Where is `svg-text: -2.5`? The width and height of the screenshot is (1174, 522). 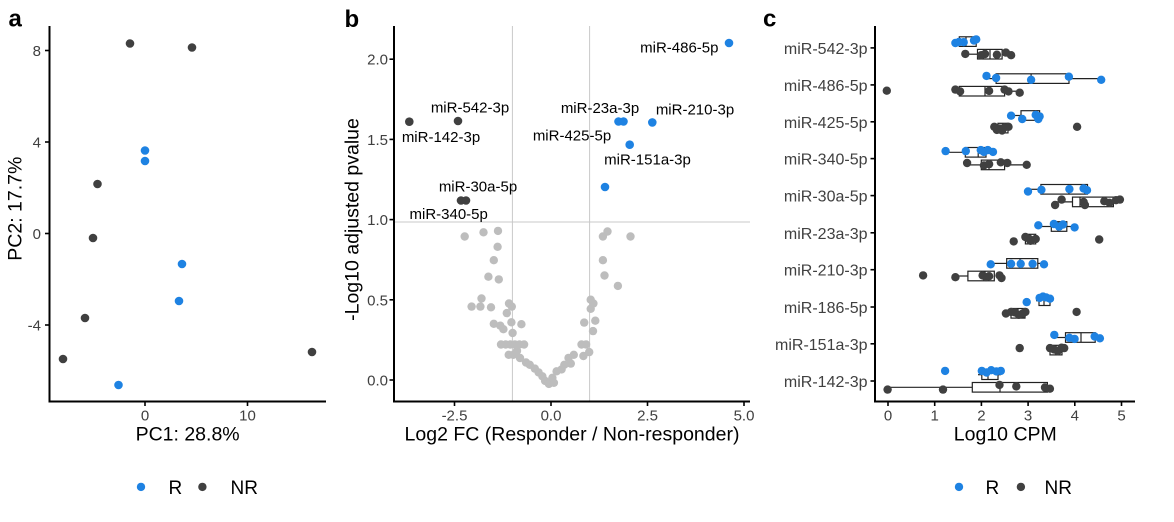 svg-text: -2.5 is located at coordinates (455, 416).